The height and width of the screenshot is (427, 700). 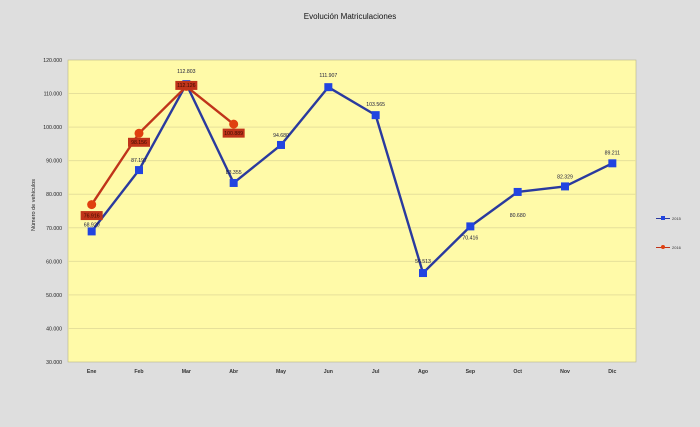 I want to click on x-tick-label: Abr, so click(x=233, y=372).